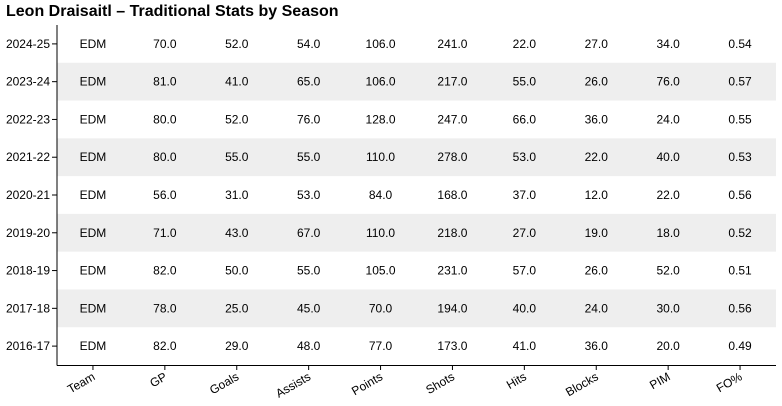 The height and width of the screenshot is (406, 782). Describe the element at coordinates (165, 157) in the screenshot. I see `cell-2021-22-gp: 80.0` at that location.